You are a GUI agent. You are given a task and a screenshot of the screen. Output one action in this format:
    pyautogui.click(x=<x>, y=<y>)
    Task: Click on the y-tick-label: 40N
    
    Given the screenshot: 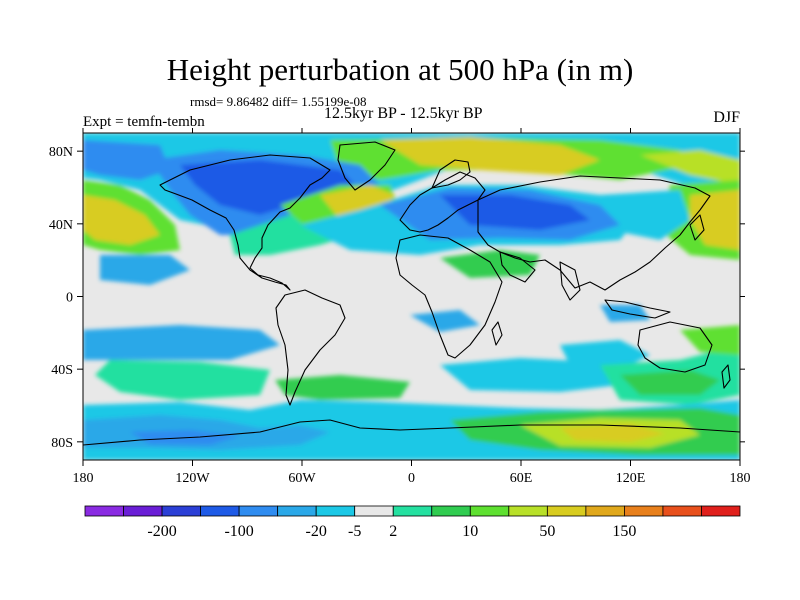 What is the action you would take?
    pyautogui.click(x=61, y=225)
    